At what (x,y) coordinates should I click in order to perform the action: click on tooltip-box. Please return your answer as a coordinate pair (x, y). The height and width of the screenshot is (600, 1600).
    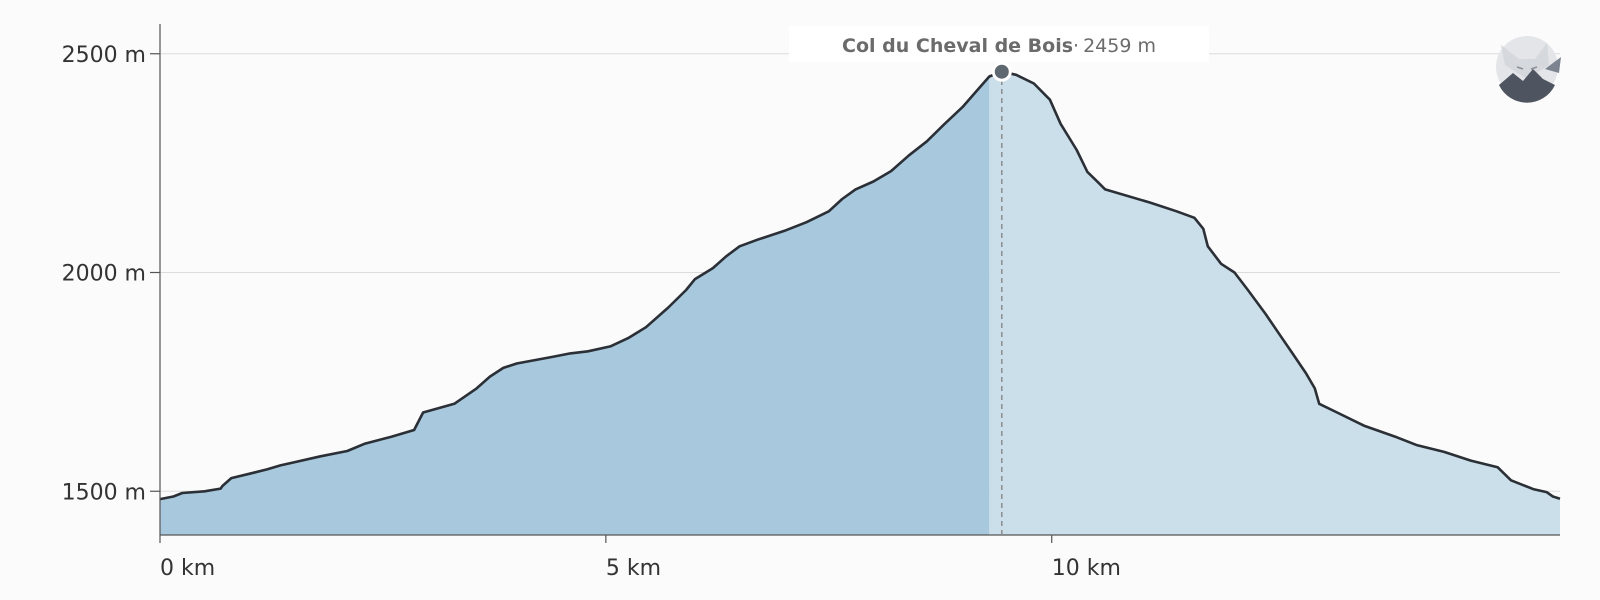
    Looking at the image, I should click on (999, 44).